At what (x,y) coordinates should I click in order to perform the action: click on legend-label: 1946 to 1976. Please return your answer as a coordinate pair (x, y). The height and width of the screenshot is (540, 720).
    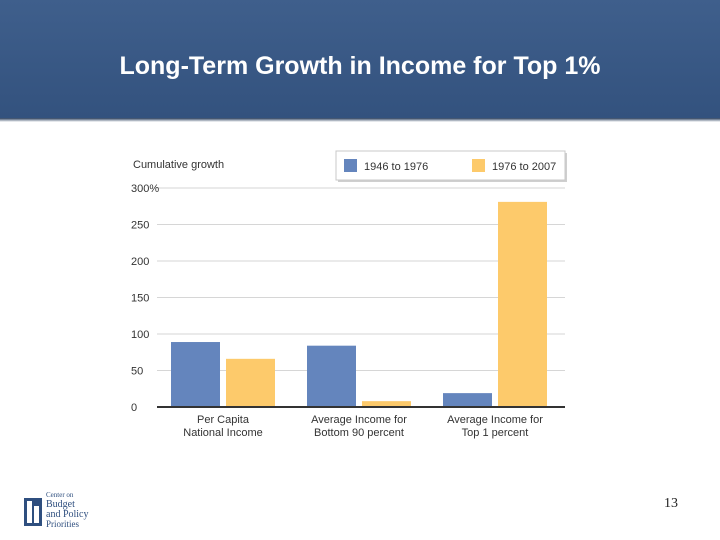
    Looking at the image, I should click on (396, 167).